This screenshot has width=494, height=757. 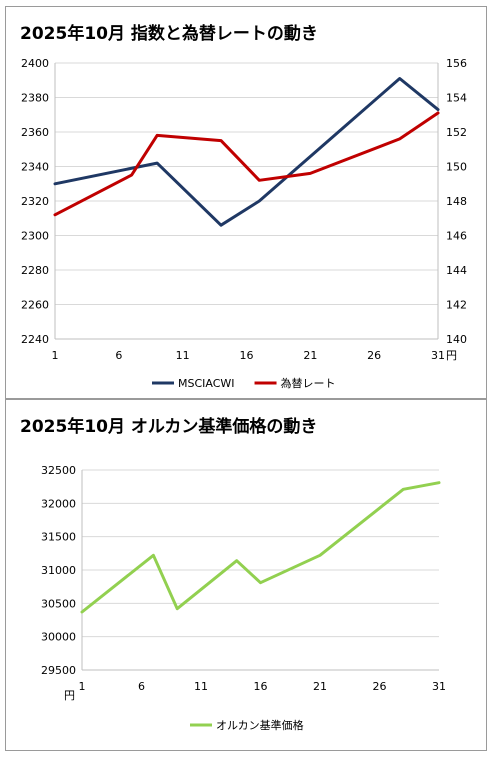 What do you see at coordinates (169, 34) in the screenshot?
I see `chart-title: 2025年10月 指数と為替レートの動き` at bounding box center [169, 34].